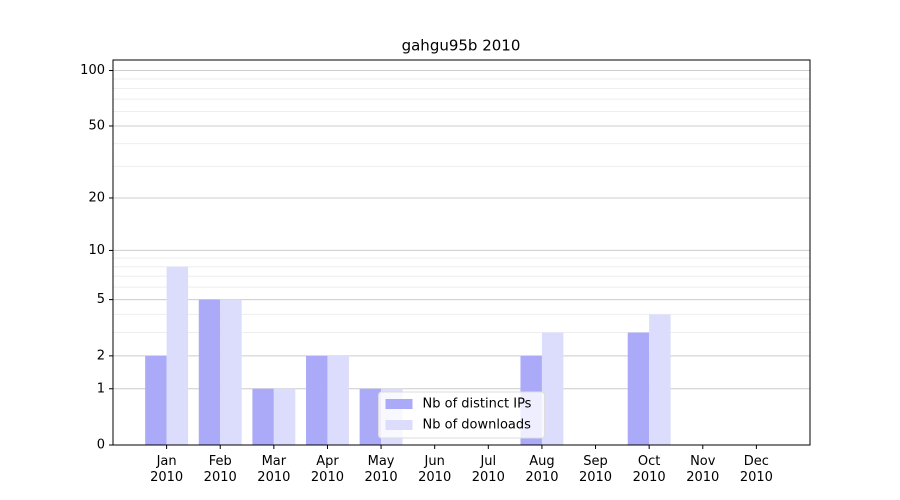  Describe the element at coordinates (461, 46) in the screenshot. I see `chart-title: gahgu95b 2010` at that location.